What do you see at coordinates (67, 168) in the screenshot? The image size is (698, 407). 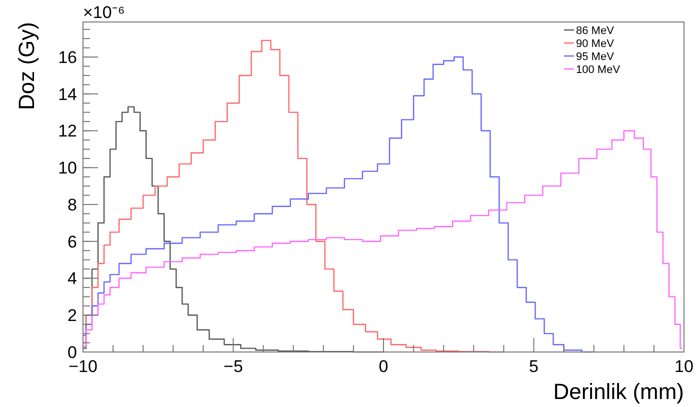 I see `y-tick-label: 10` at bounding box center [67, 168].